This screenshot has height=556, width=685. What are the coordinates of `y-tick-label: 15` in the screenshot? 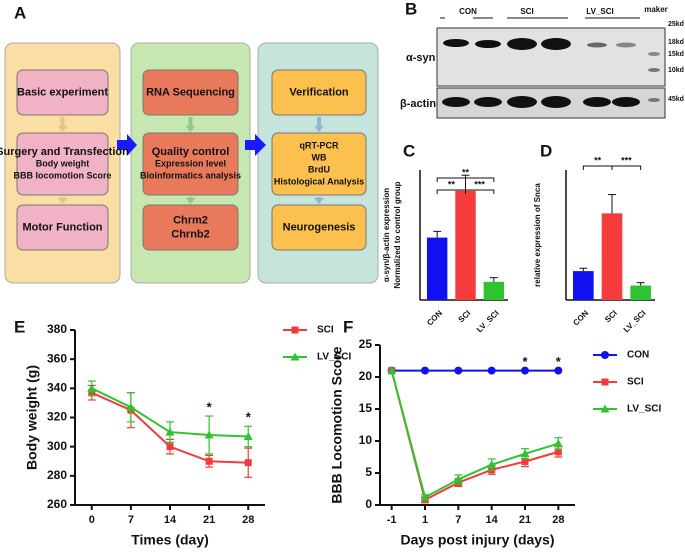 It's located at (366, 408).